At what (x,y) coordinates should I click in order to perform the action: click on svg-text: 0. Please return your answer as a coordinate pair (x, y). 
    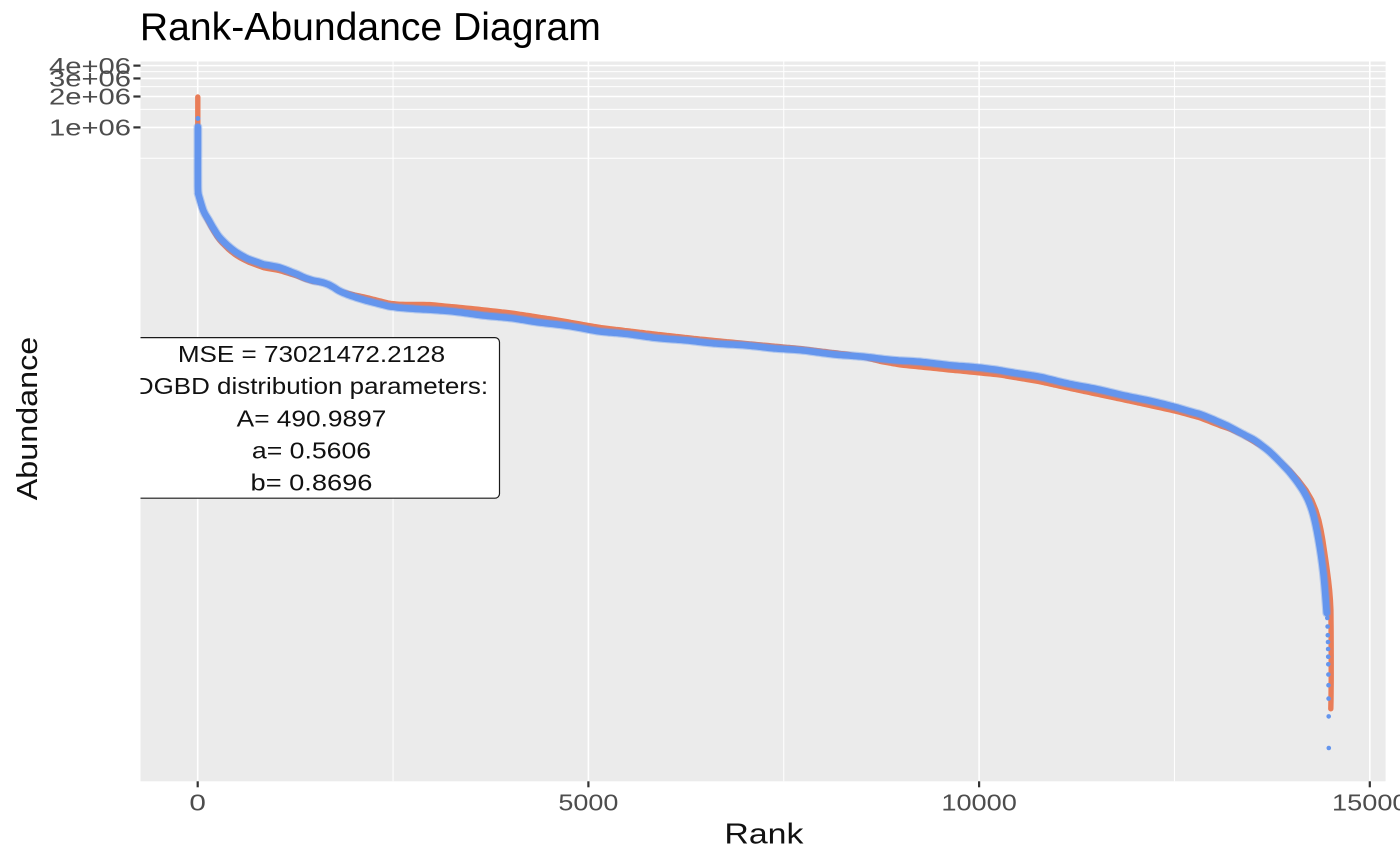
    Looking at the image, I should click on (197, 803).